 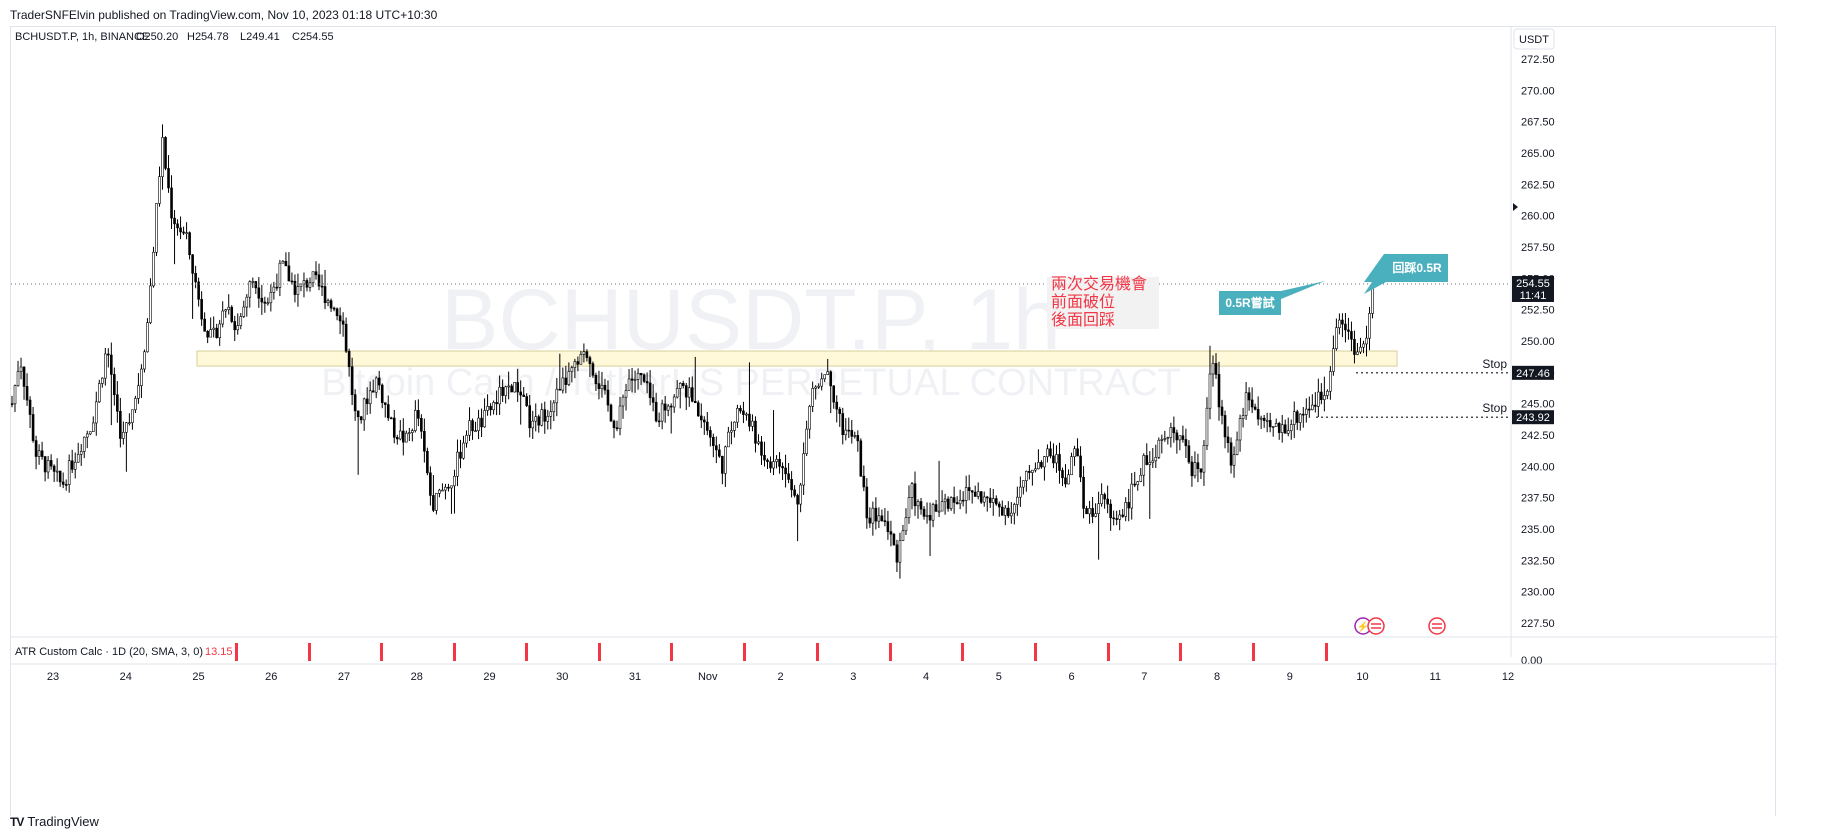 What do you see at coordinates (894, 673) in the screenshot?
I see `time-axis: 23 24 25 26 27 28 29 30 31 Nov 2 3 4 5 6 7 8 9 10 11 12` at bounding box center [894, 673].